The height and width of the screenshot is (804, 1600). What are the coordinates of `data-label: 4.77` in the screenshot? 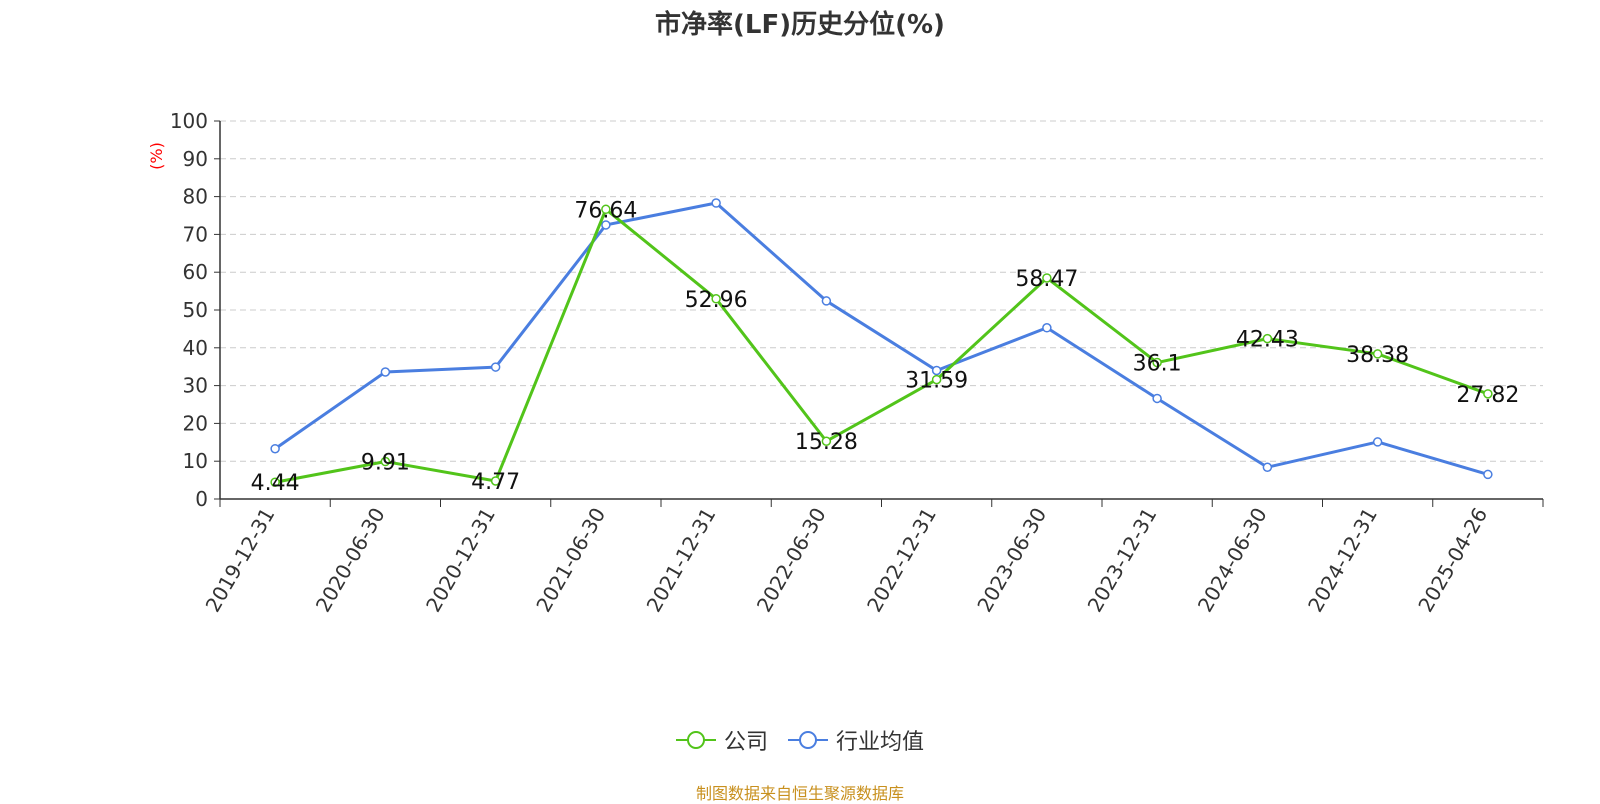 It's located at (495, 482).